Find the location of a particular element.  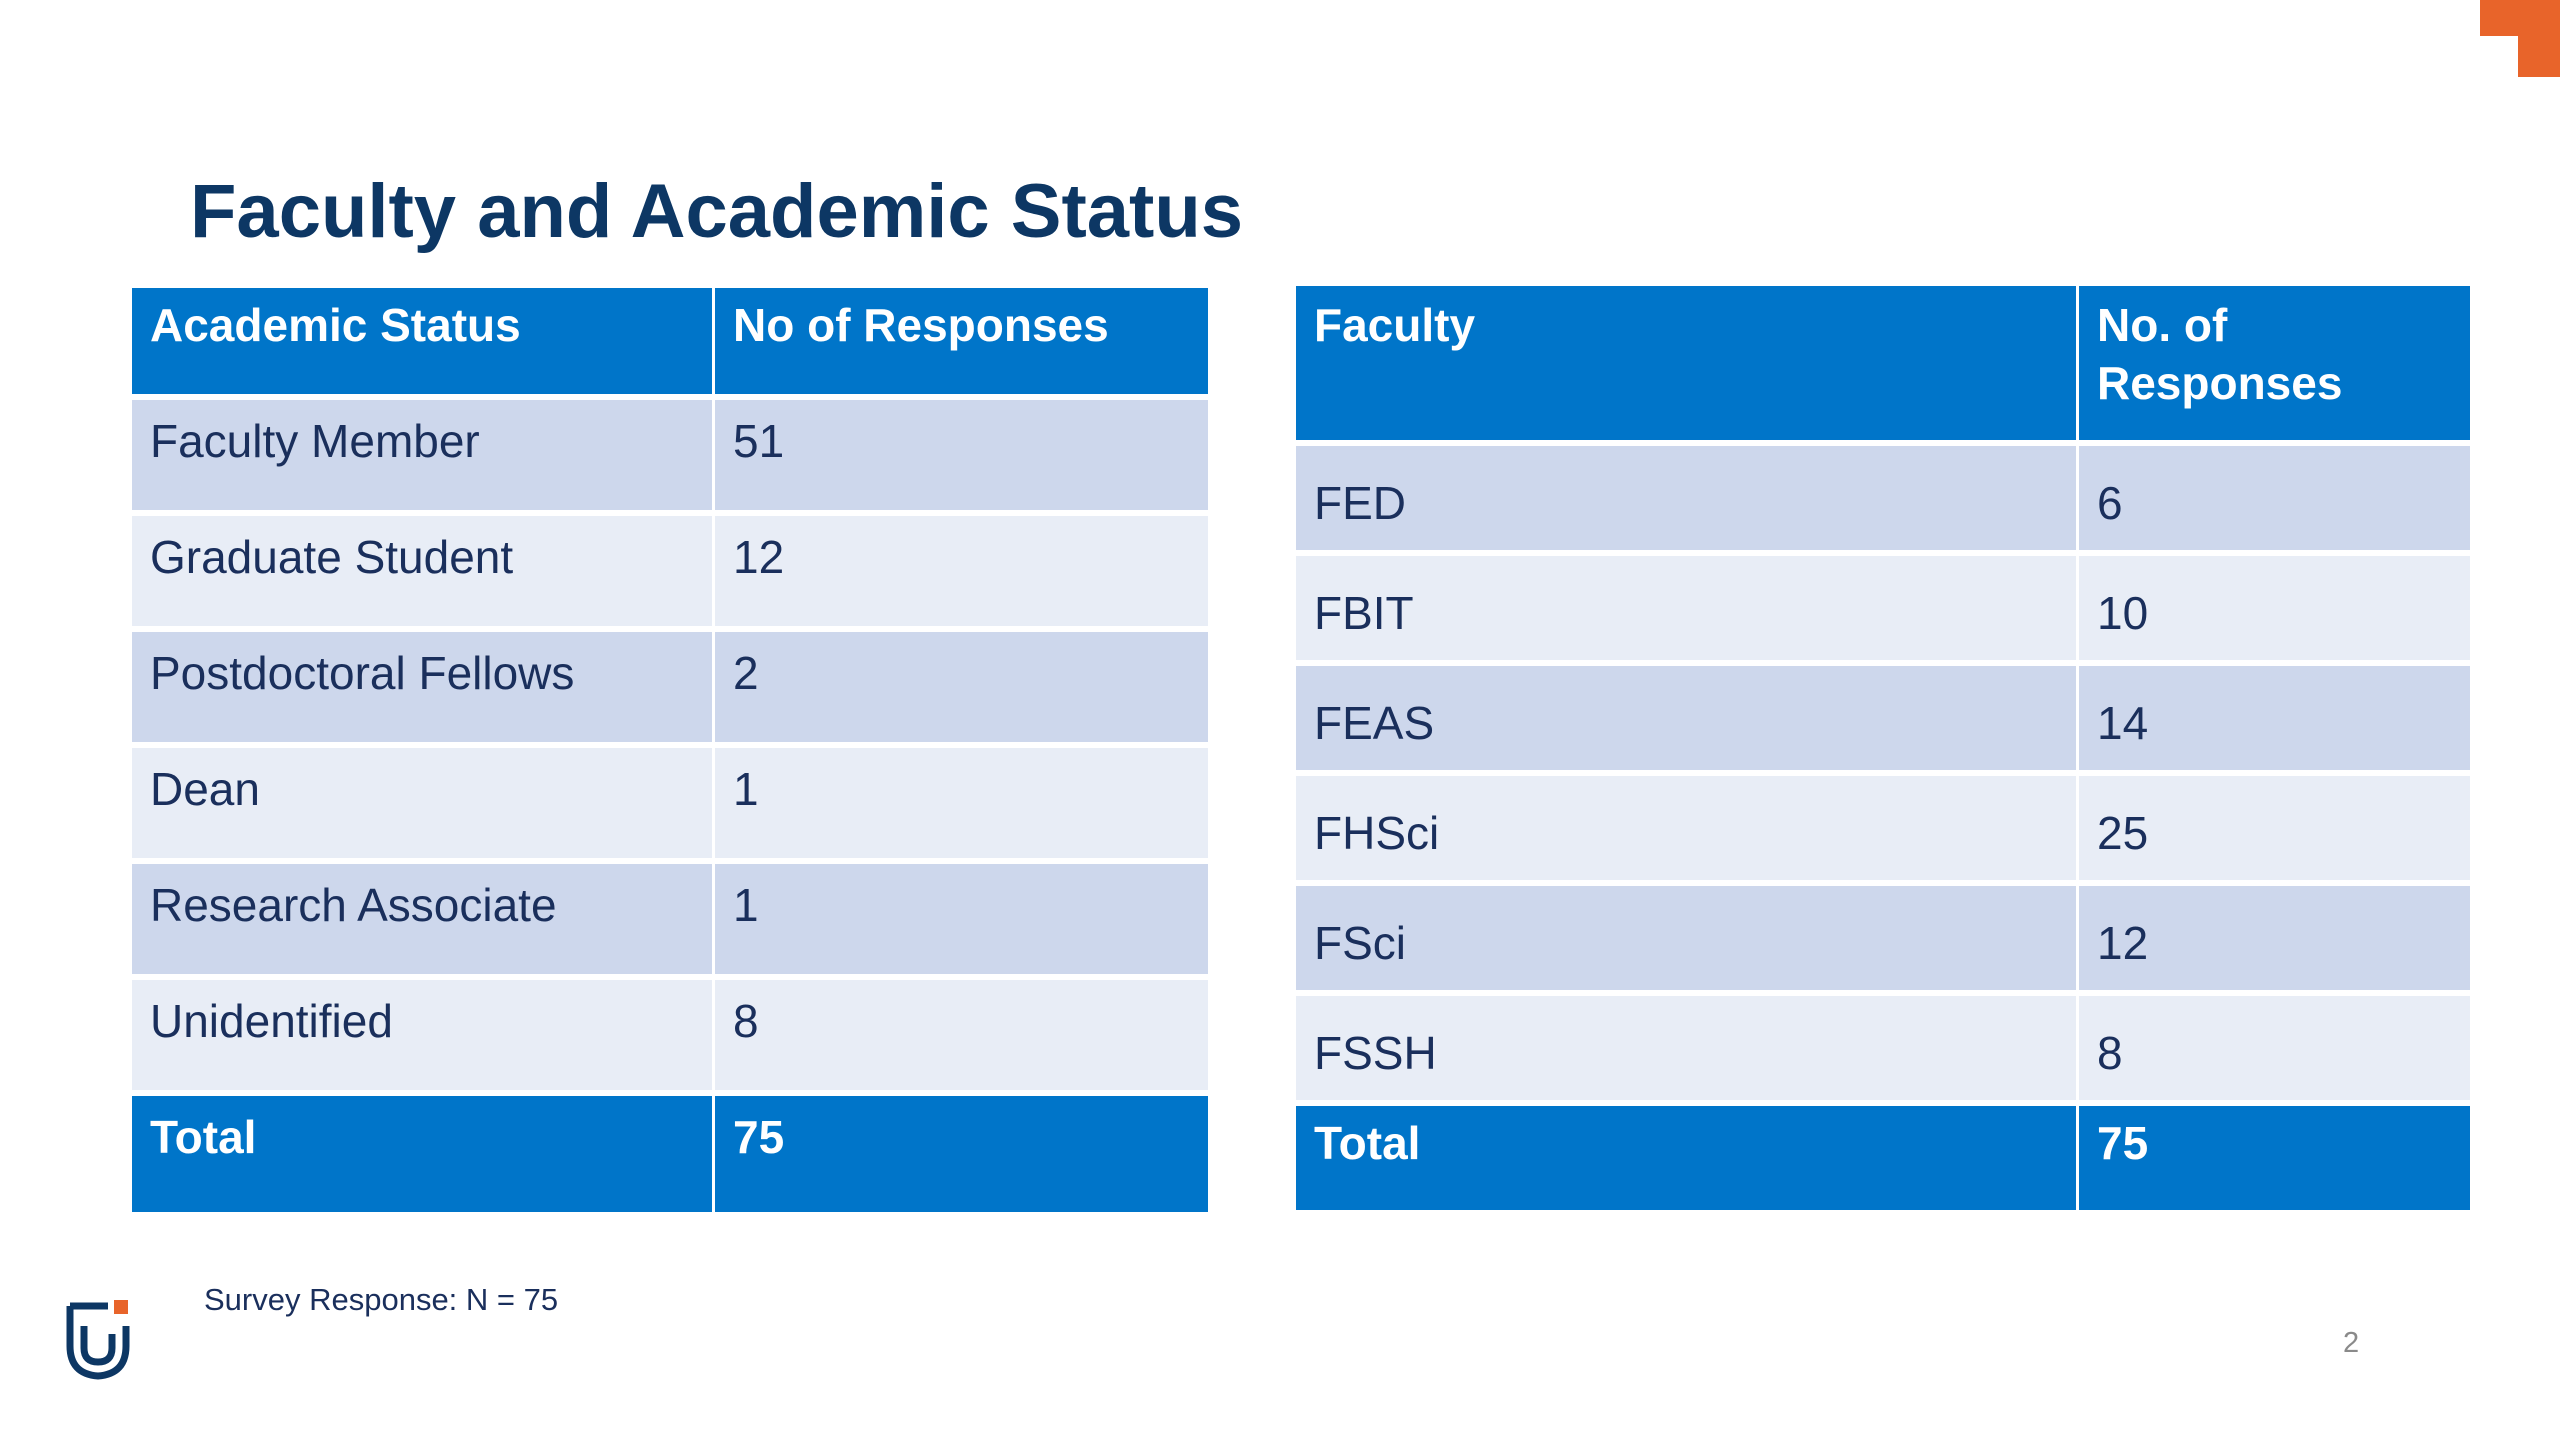

column-header-responses: No of Responses is located at coordinates (960, 344).